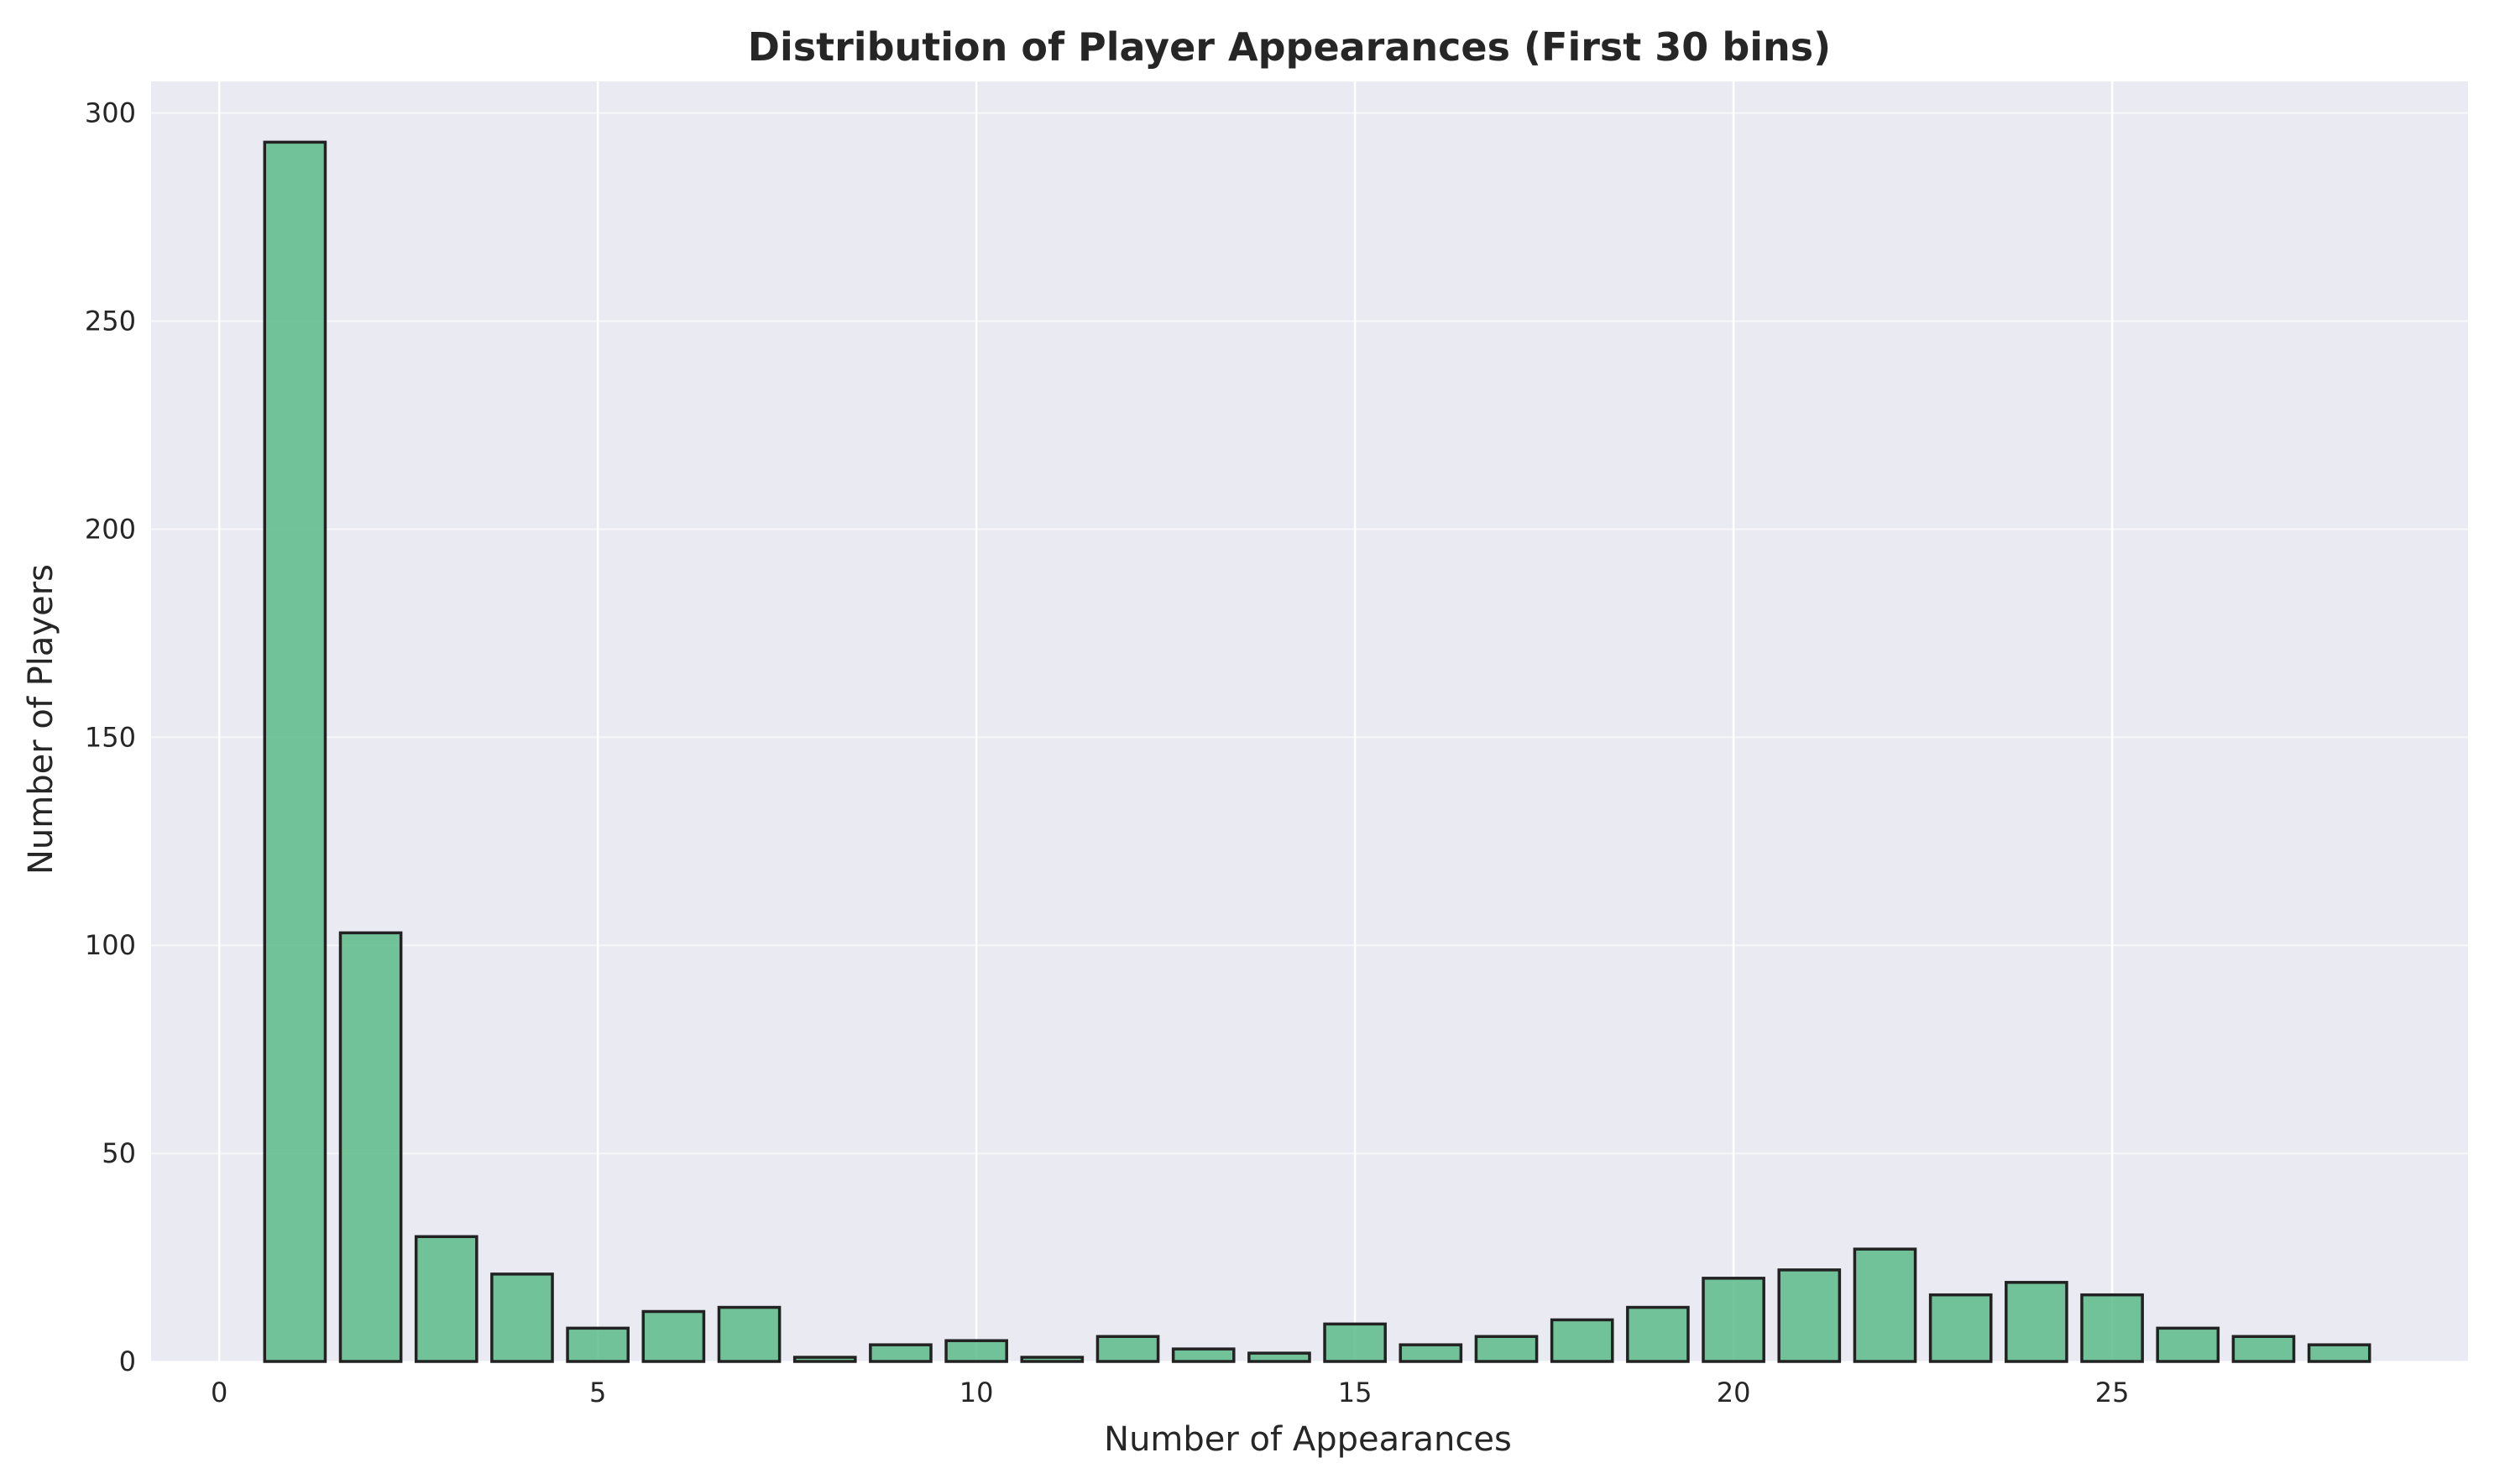 The width and height of the screenshot is (2494, 1484). I want to click on x-axis-label: Number of Appearances, so click(1308, 1439).